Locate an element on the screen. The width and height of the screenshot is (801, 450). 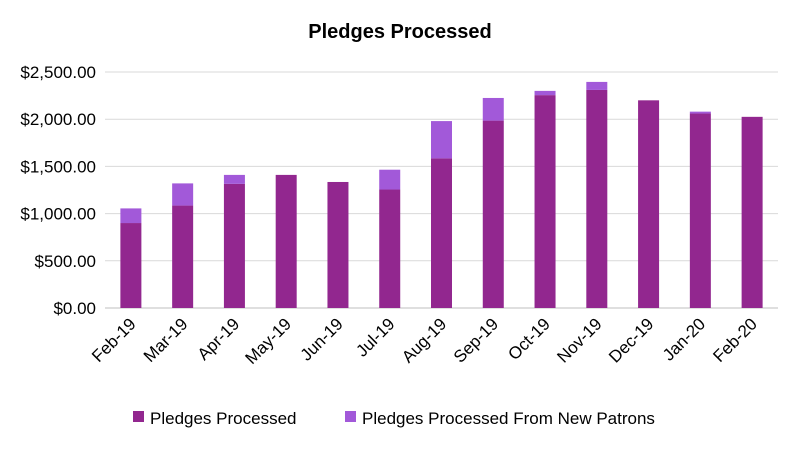
x-tick-label: Apr-19 is located at coordinates (219, 339).